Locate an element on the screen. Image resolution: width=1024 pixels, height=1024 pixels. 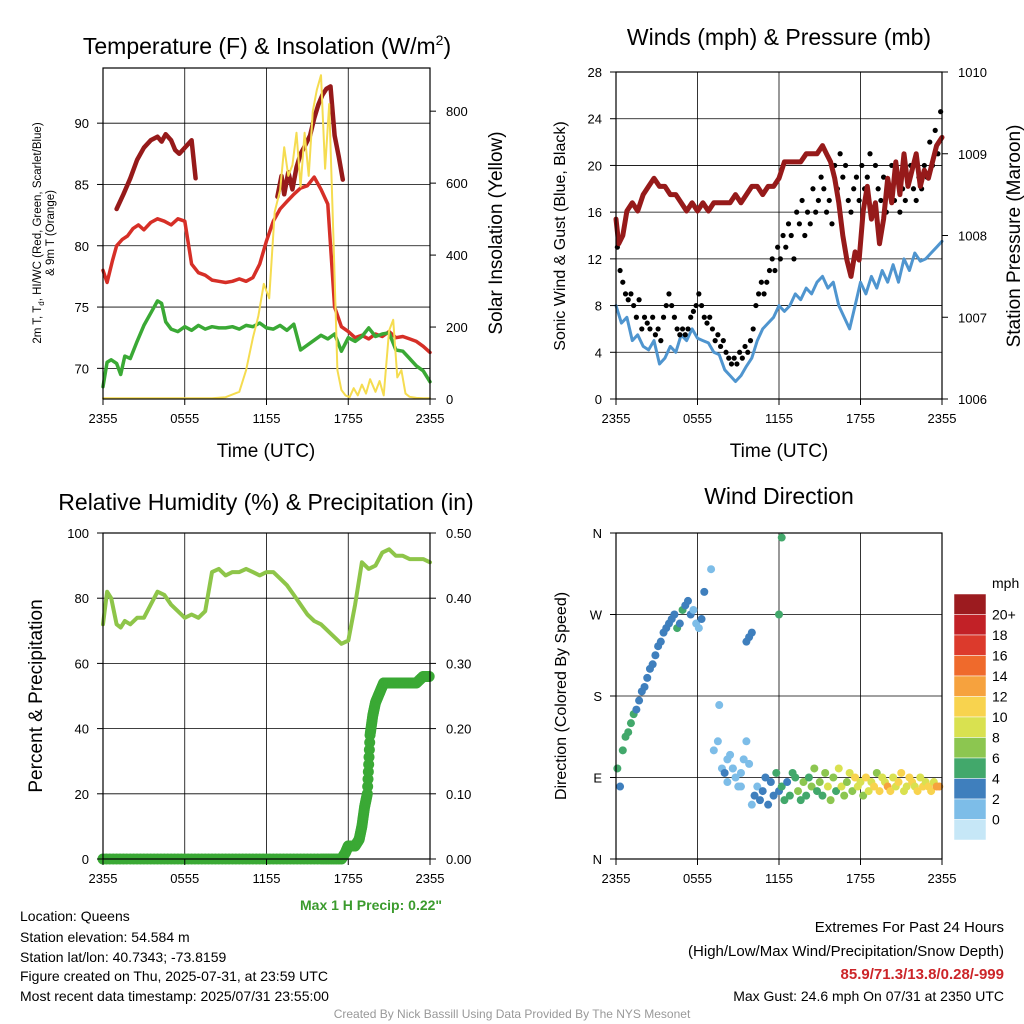
humidity-series is located at coordinates (266, 596).